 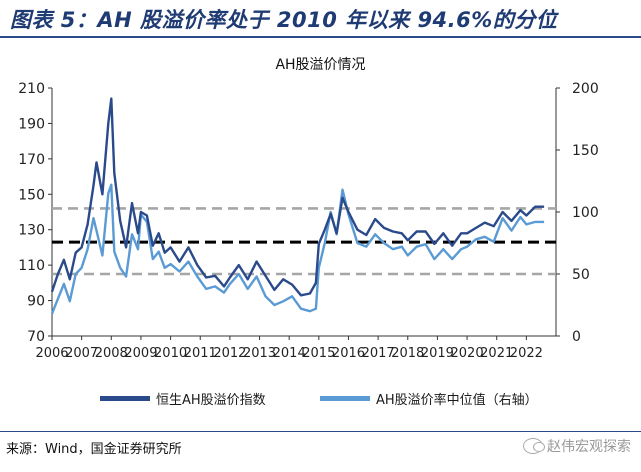 I want to click on y-right-tick-label: 50, so click(x=581, y=275).